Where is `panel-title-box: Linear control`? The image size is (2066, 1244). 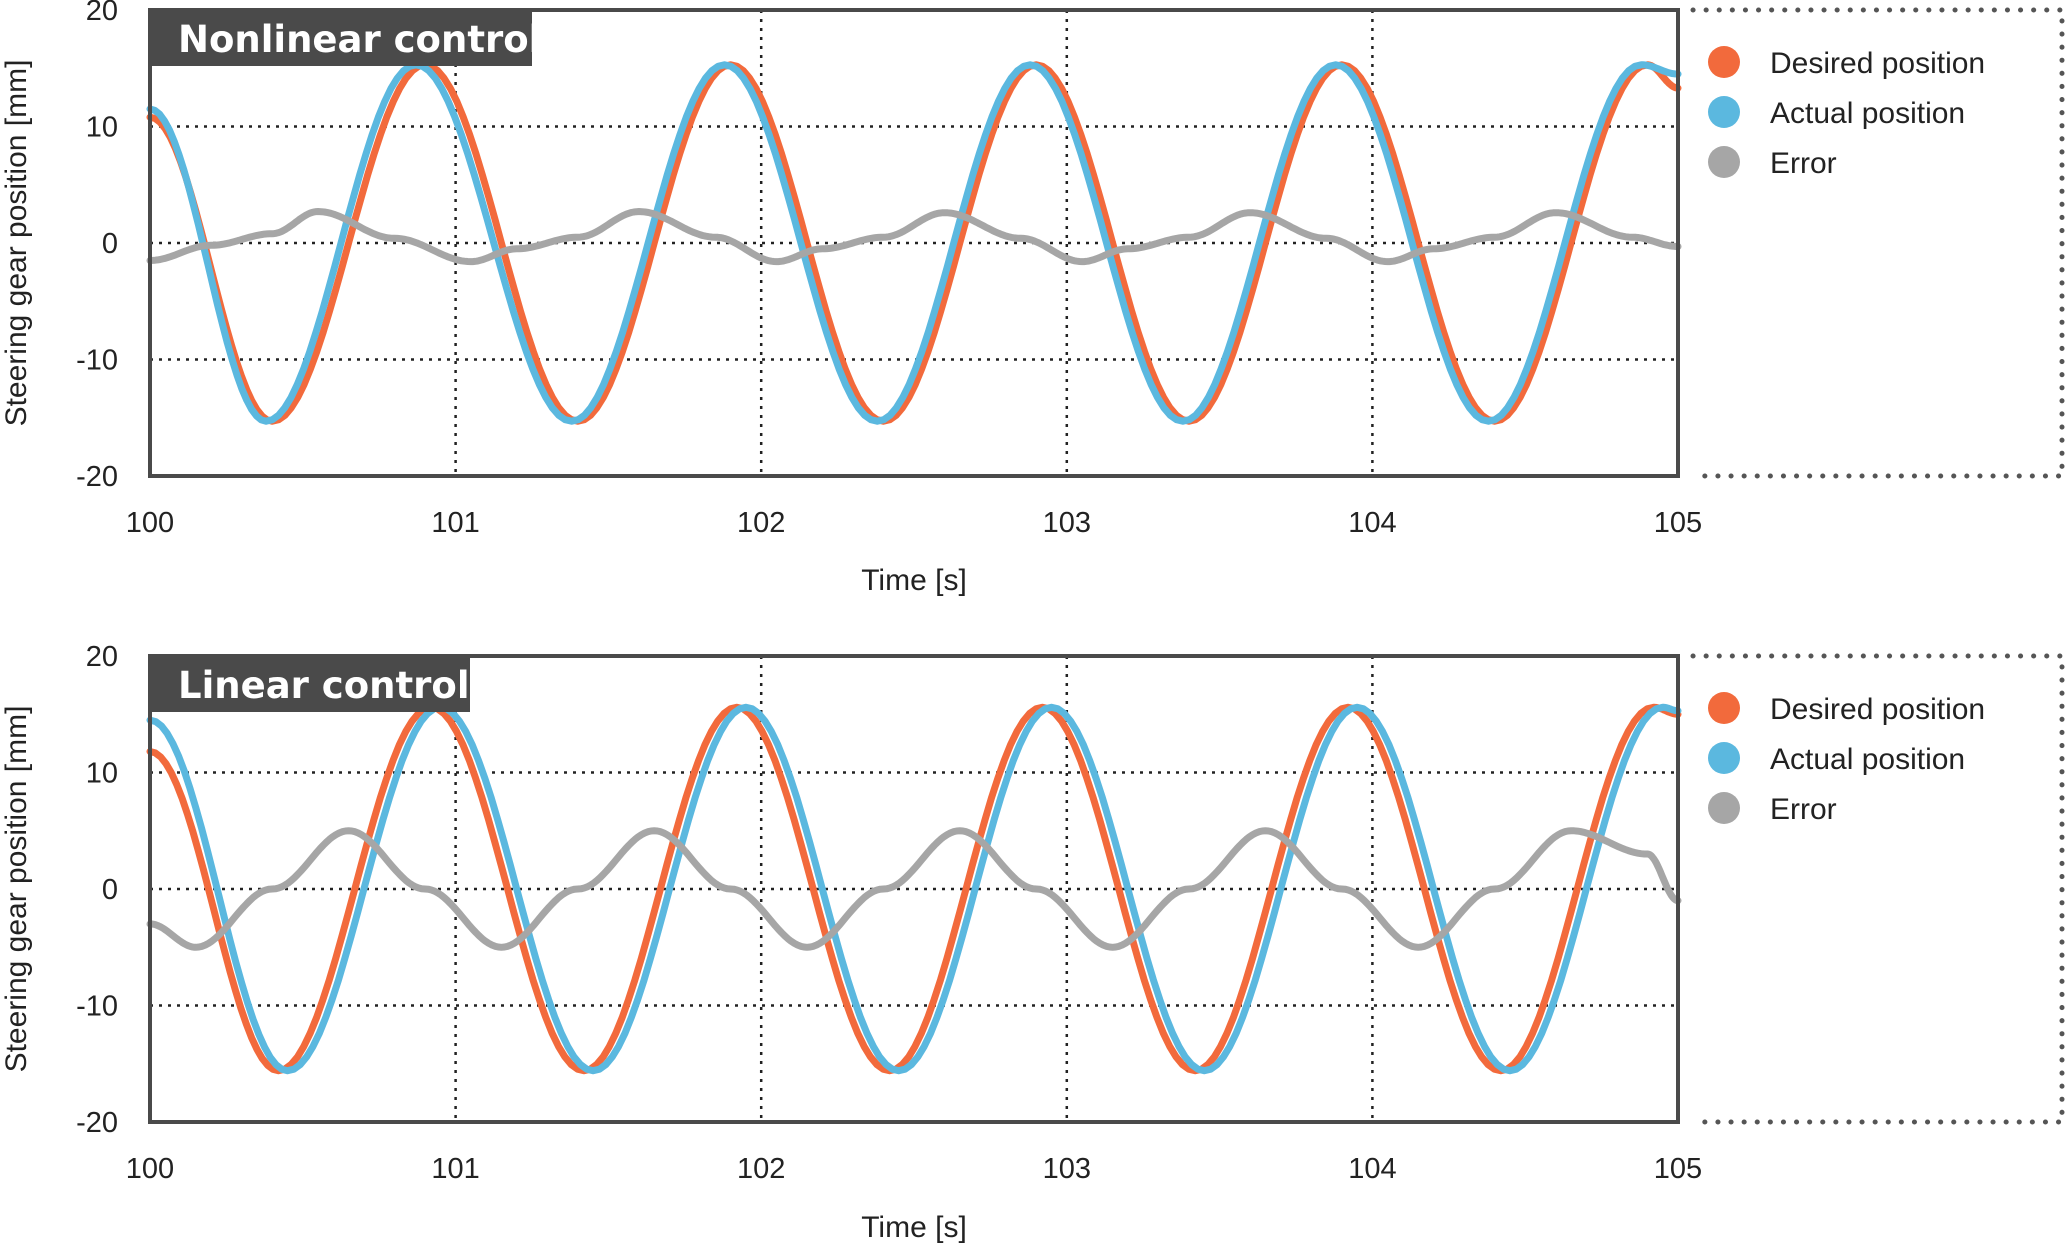 panel-title-box: Linear control is located at coordinates (311, 685).